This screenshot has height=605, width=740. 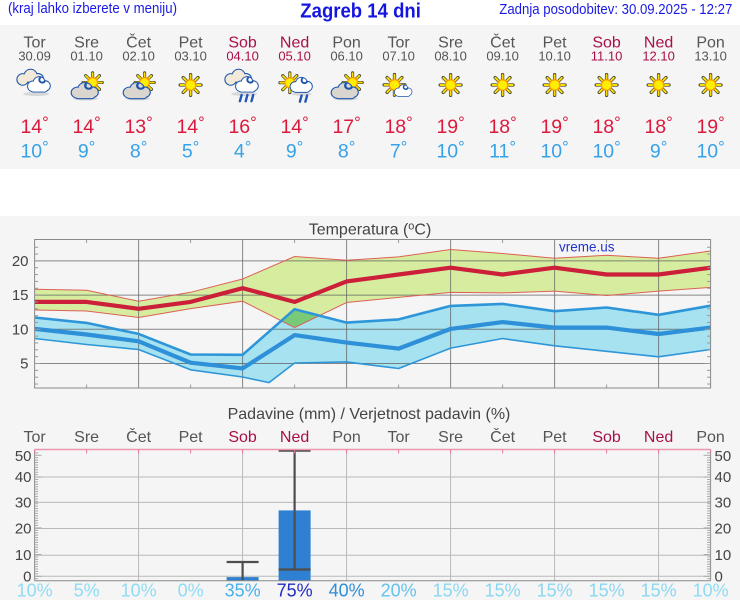 What do you see at coordinates (360, 11) in the screenshot?
I see `svg-text: Zagreb 14 dni` at bounding box center [360, 11].